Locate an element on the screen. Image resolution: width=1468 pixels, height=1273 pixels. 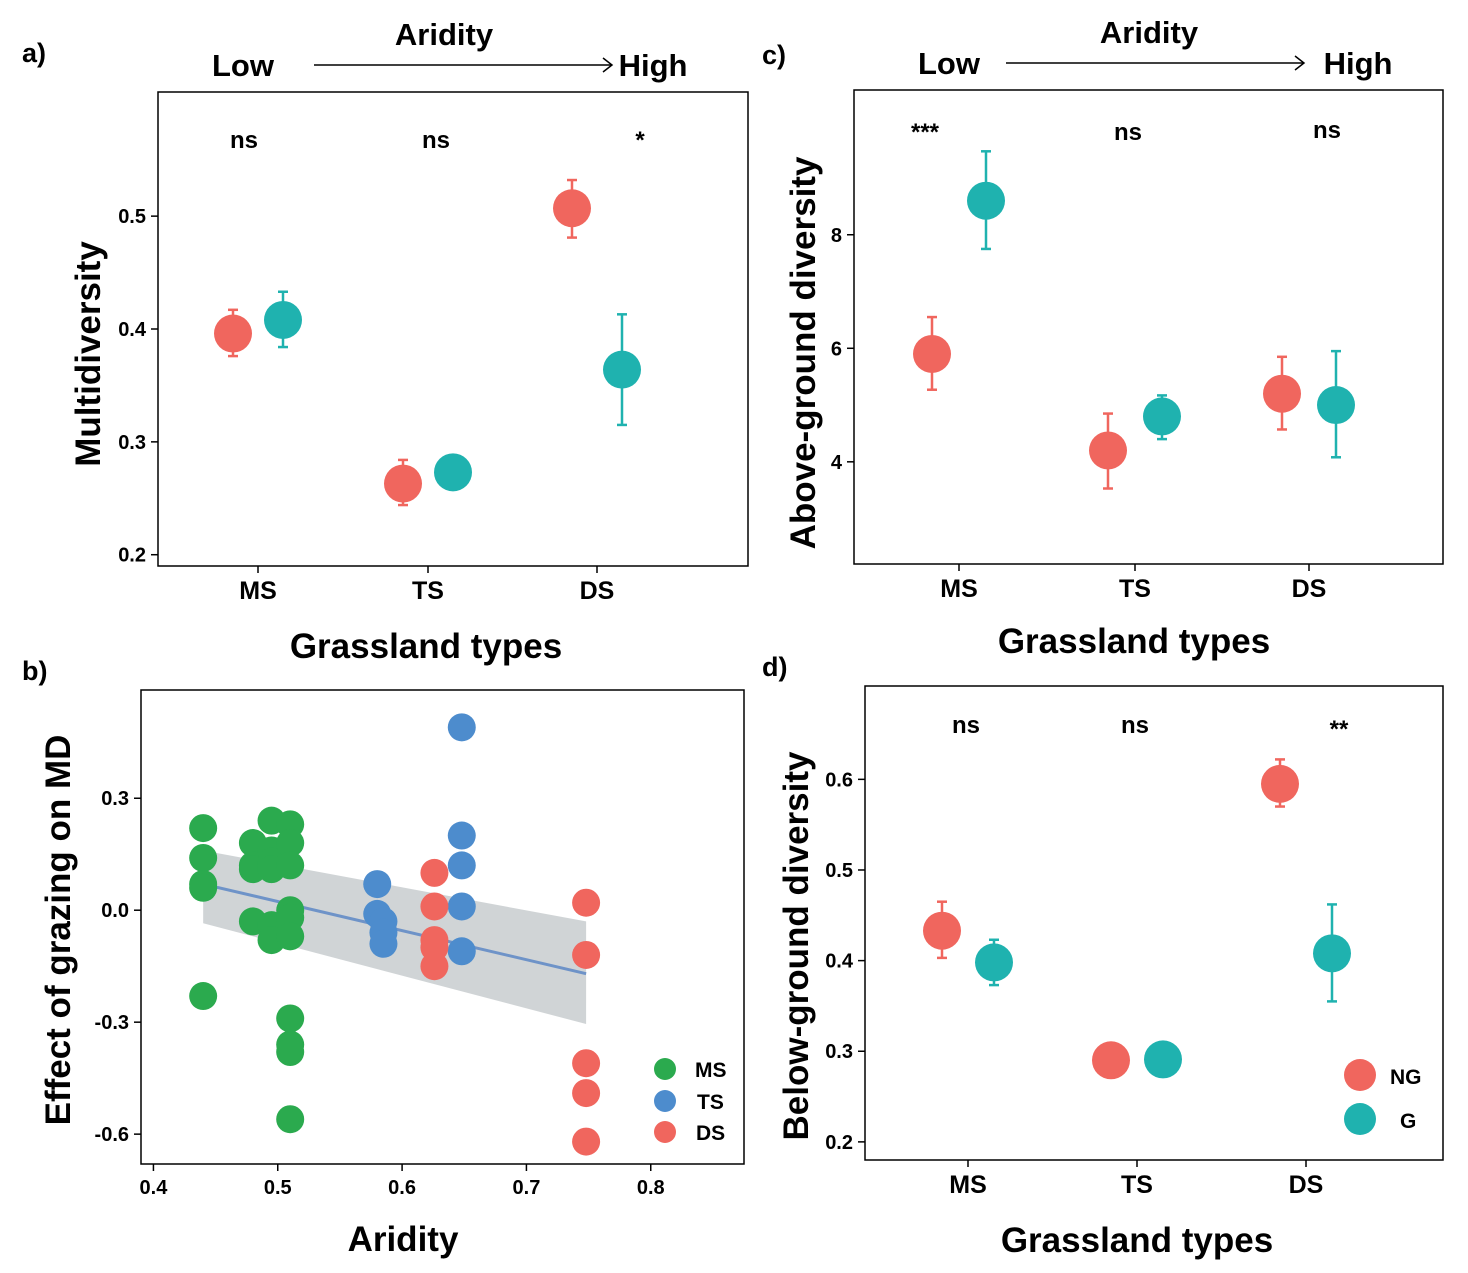
panel-b-y-axis-title: Effect of grazing on MD is located at coordinates (58, 930).